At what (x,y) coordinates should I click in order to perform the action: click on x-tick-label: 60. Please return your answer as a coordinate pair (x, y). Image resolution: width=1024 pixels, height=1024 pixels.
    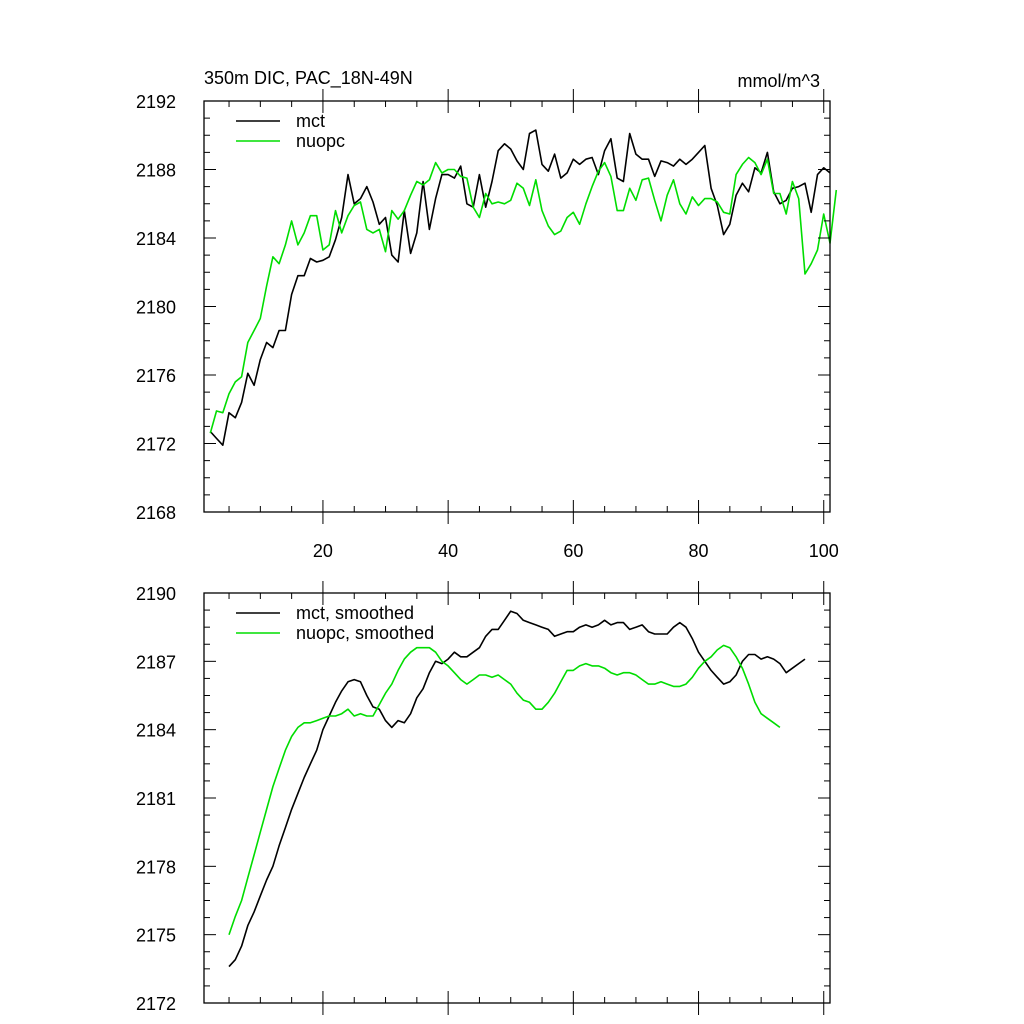
    Looking at the image, I should click on (573, 551).